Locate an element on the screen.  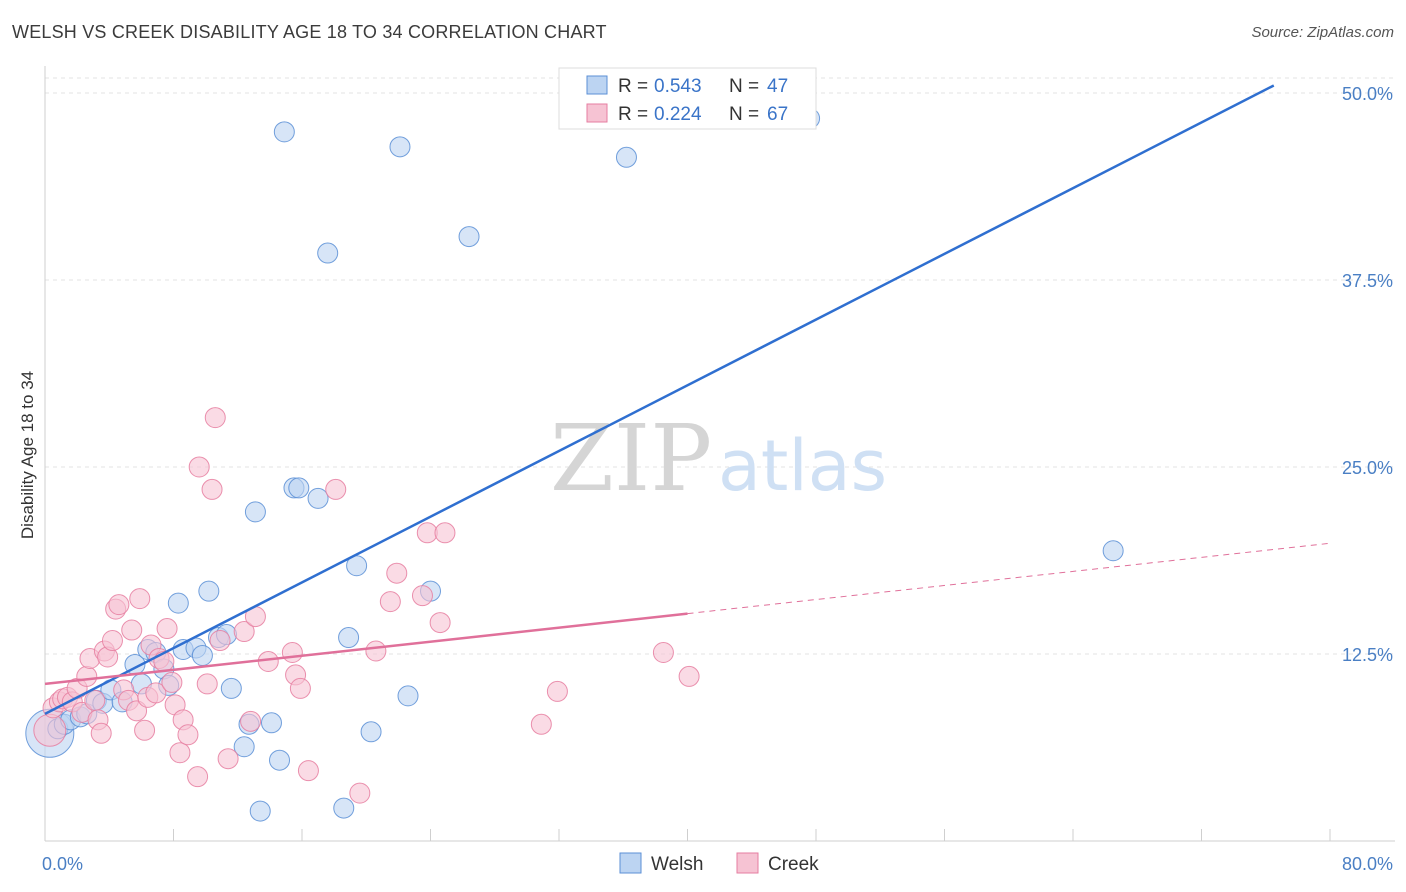
bottom-legend-creek-label: Creek is located at coordinates (793, 864).